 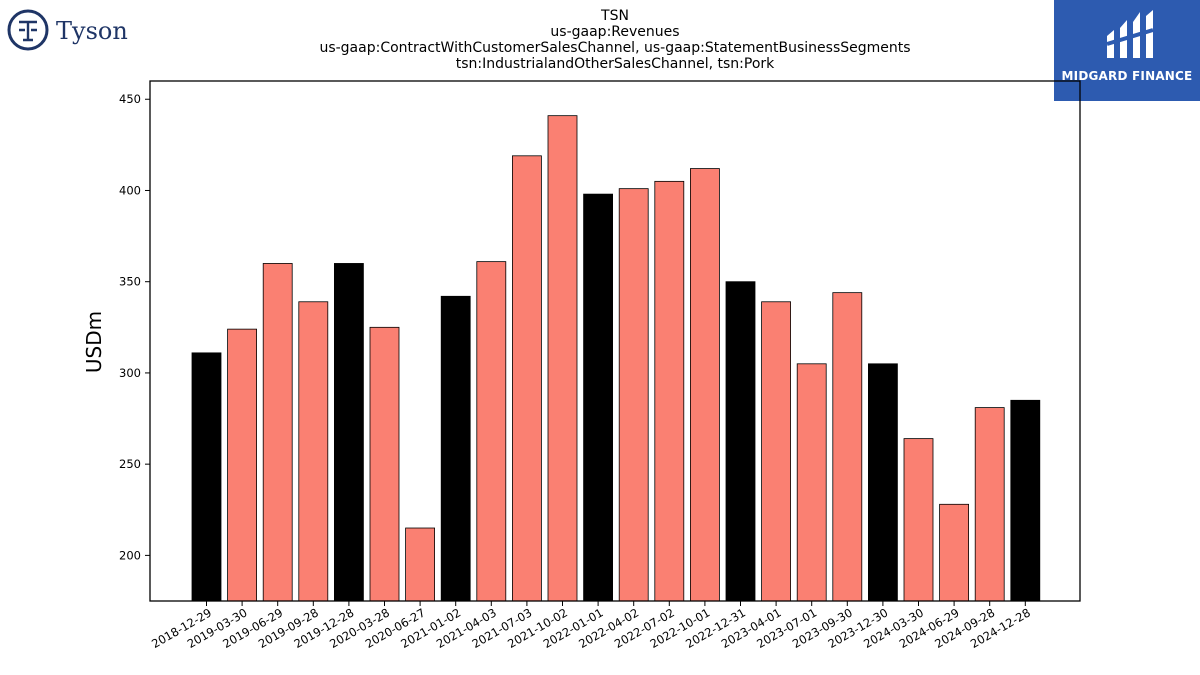 I want to click on midgard-finance-logo-text: MIDGARD FINANCE, so click(x=1127, y=76).